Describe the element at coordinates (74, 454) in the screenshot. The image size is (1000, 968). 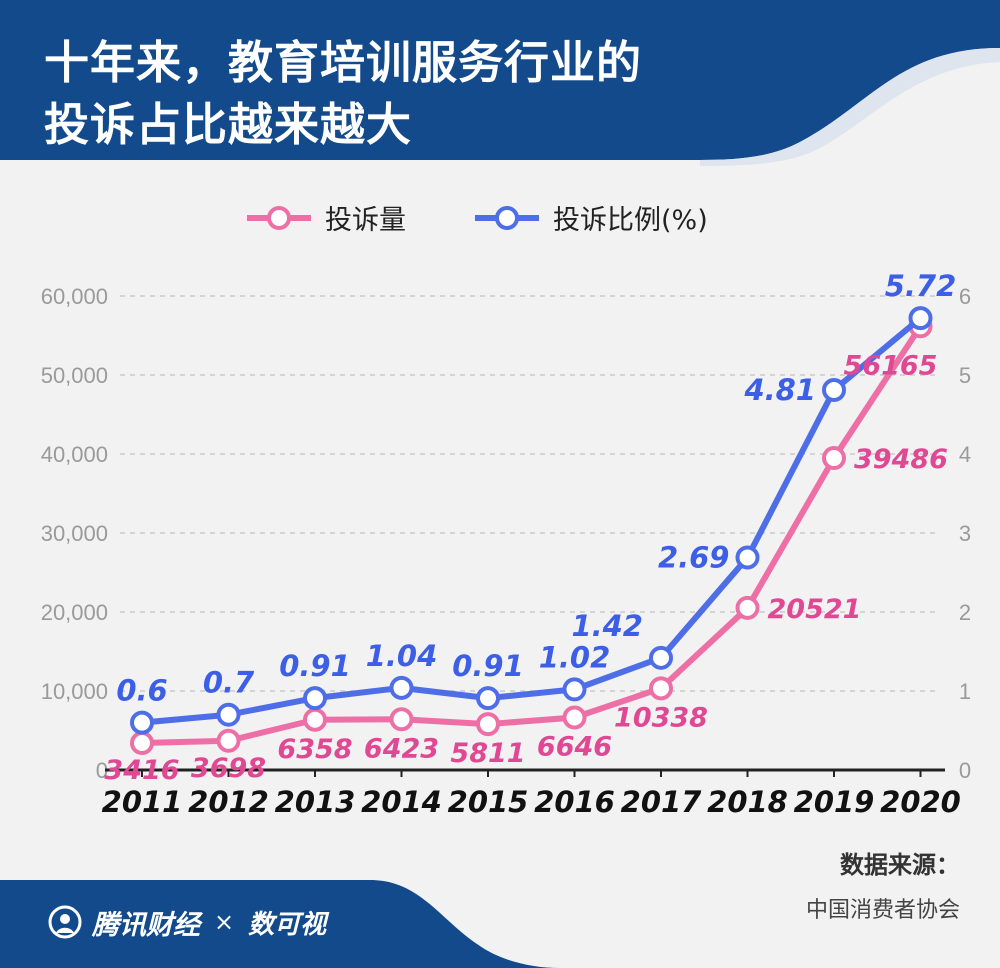
I see `left-axis-tick-label: 40,000` at that location.